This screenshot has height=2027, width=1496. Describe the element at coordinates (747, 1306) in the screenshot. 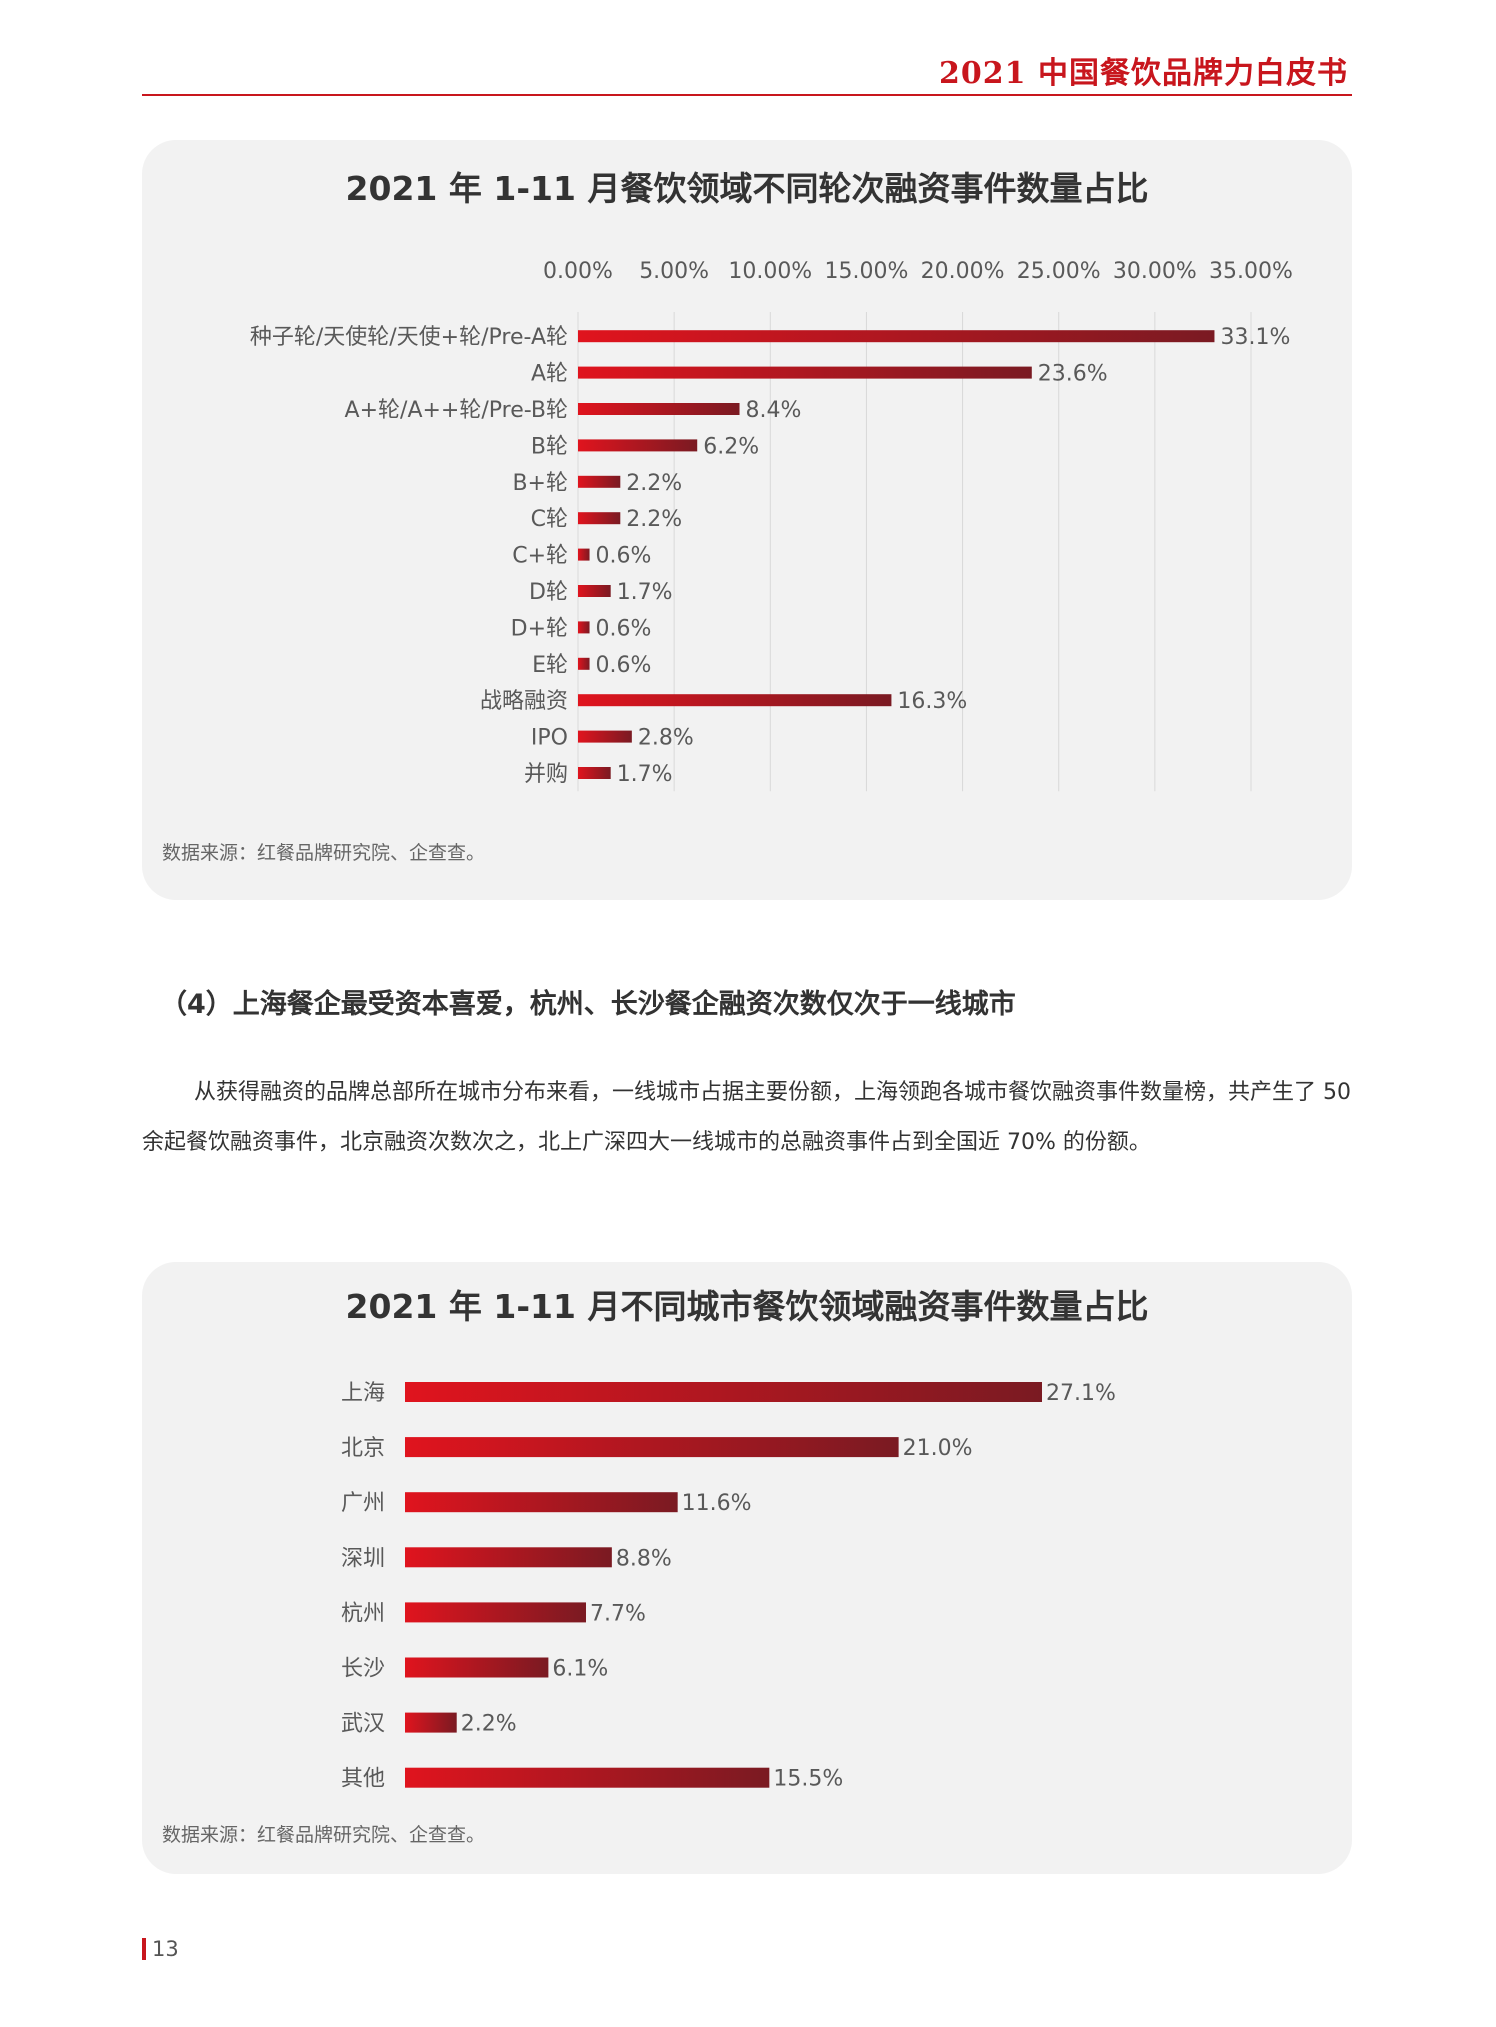

I see `chart-title: 2021 年 1-11 月不同城市餐饮领域融资事件数量占比` at that location.